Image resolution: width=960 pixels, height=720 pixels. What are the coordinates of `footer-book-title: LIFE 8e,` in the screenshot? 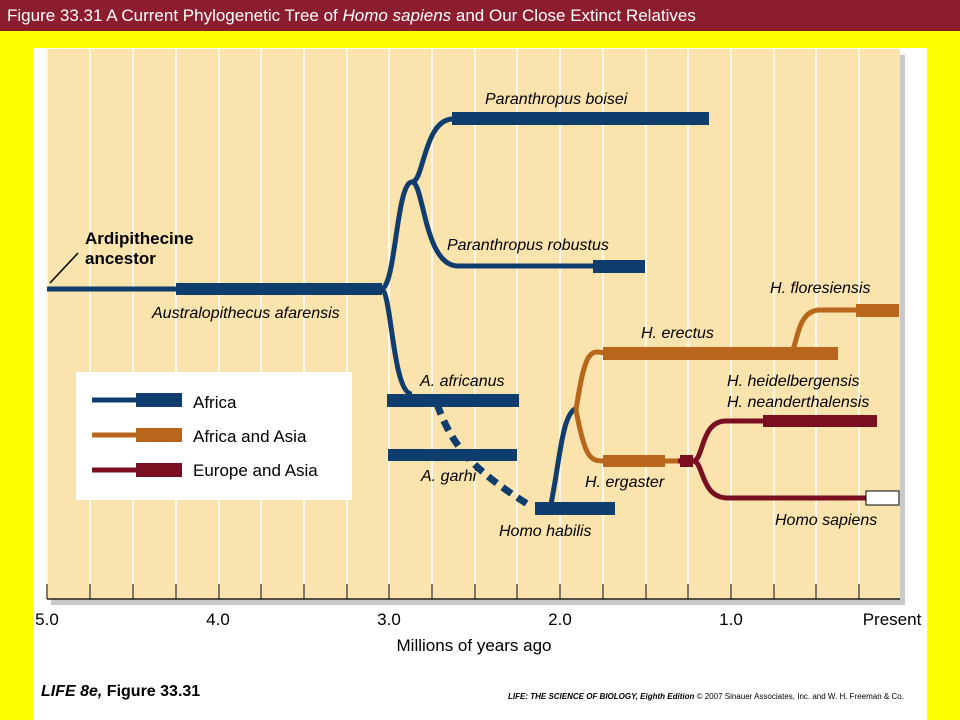 It's located at (72, 691).